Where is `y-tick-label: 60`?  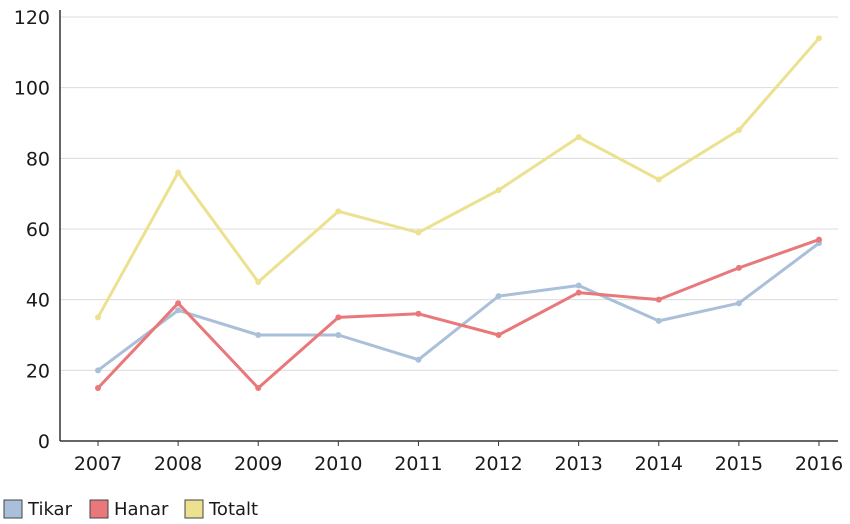 y-tick-label: 60 is located at coordinates (38, 230).